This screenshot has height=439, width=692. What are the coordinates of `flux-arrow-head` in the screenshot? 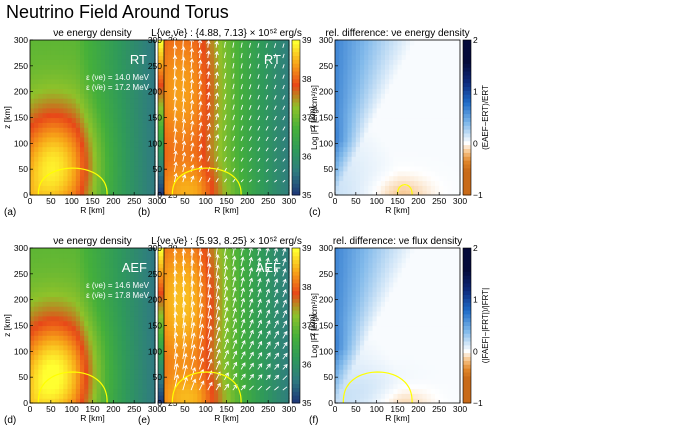 It's located at (175, 130).